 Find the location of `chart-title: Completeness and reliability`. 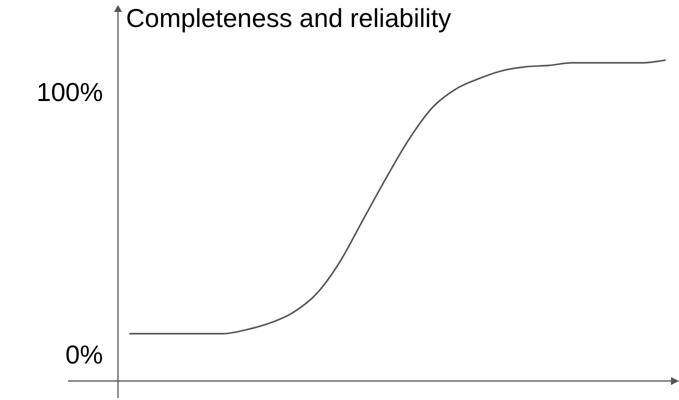

chart-title: Completeness and reliability is located at coordinates (289, 18).